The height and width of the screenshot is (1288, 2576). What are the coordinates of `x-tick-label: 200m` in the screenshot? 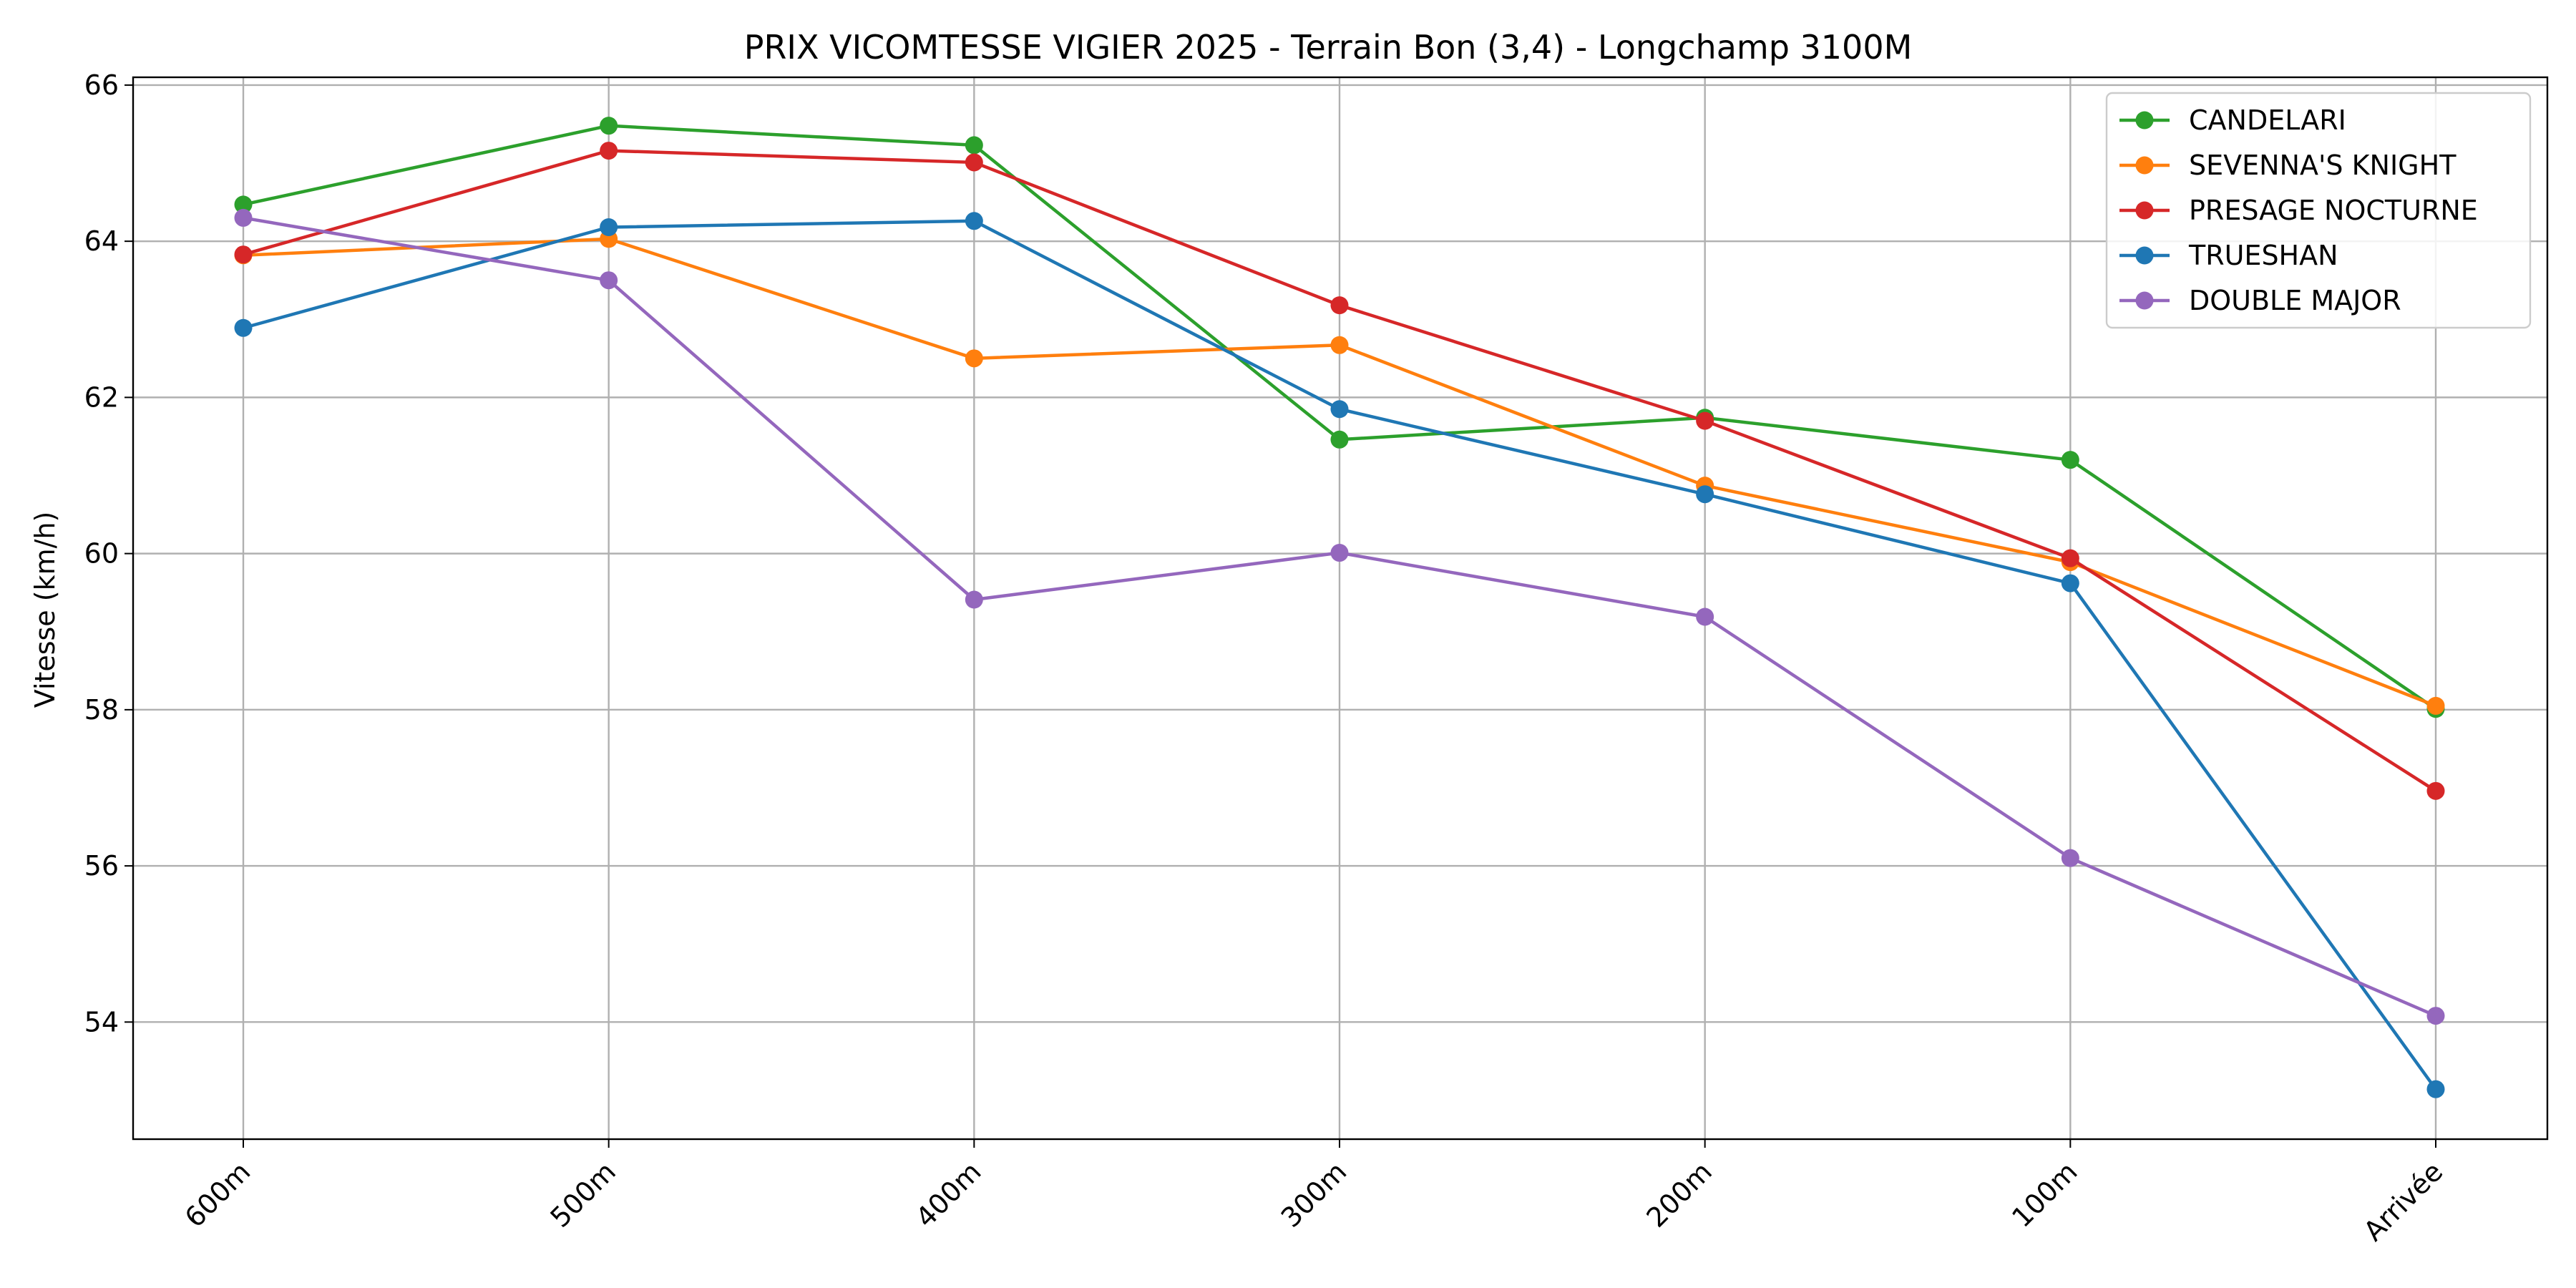 It's located at (1679, 1195).